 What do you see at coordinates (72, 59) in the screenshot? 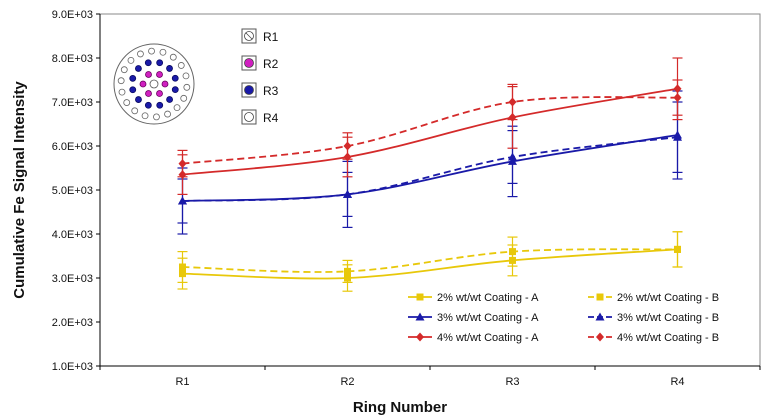
I see `y-tick-label: 8.0E+03` at bounding box center [72, 59].